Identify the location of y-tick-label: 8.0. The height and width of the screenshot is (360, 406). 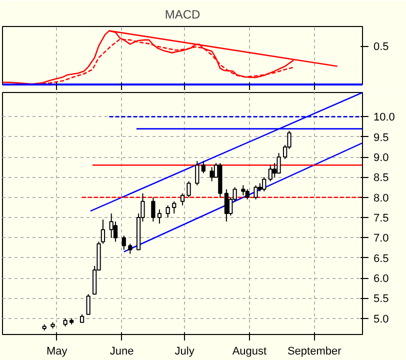
(381, 198).